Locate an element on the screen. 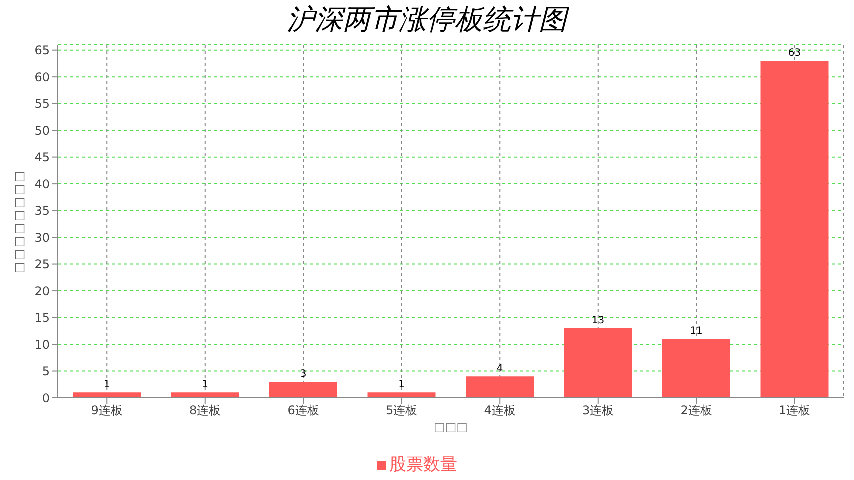  y-tick-label: 65 is located at coordinates (42, 51).